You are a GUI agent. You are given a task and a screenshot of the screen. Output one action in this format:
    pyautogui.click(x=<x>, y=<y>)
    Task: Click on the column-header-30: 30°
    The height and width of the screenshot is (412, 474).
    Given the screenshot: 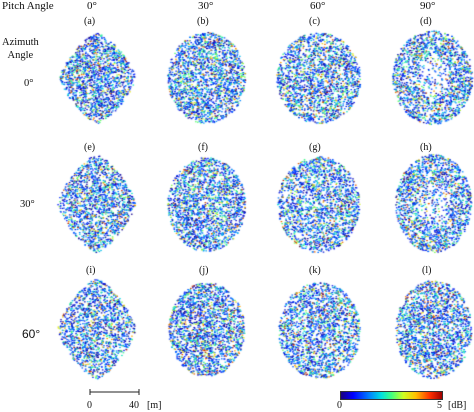 What is the action you would take?
    pyautogui.click(x=206, y=6)
    